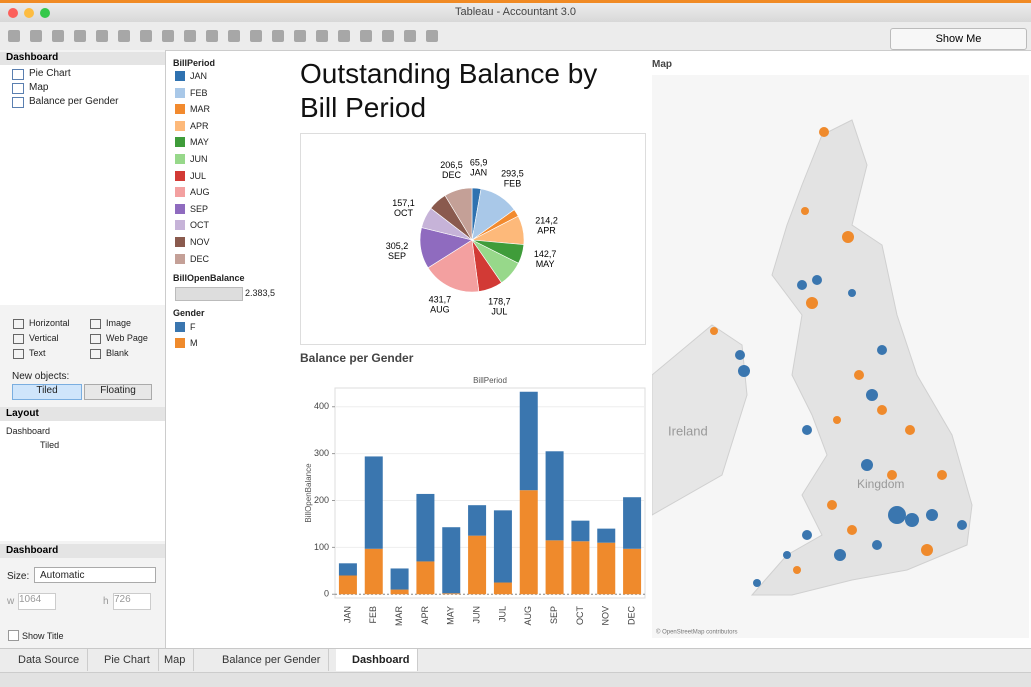 The image size is (1031, 687). I want to click on legend-label: DEC, so click(200, 258).